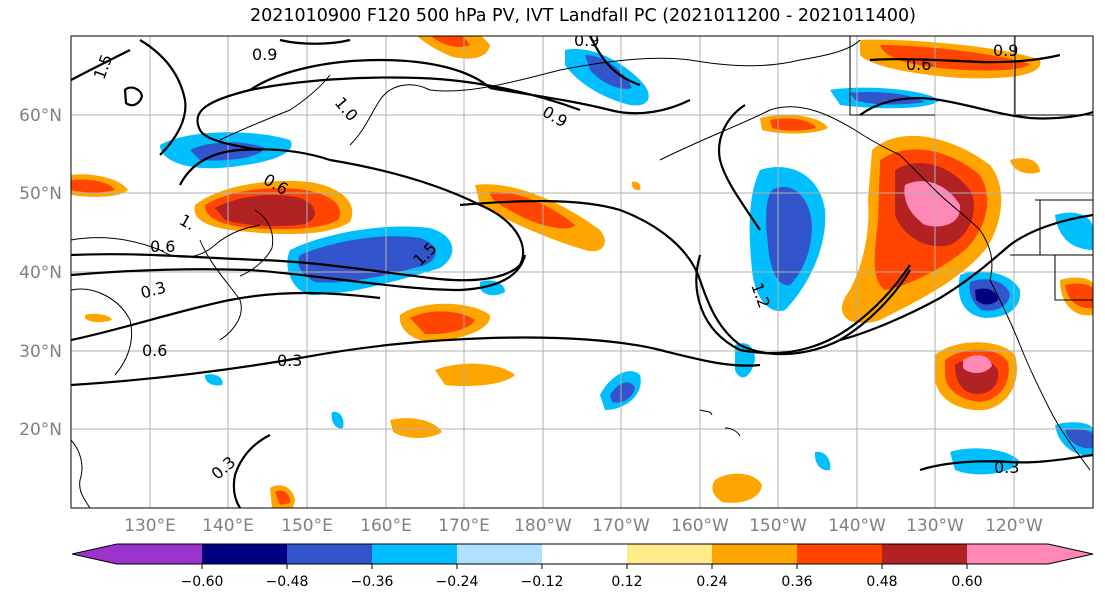 The height and width of the screenshot is (601, 1105). I want to click on colorbar-tick-label: 0.48, so click(881, 582).